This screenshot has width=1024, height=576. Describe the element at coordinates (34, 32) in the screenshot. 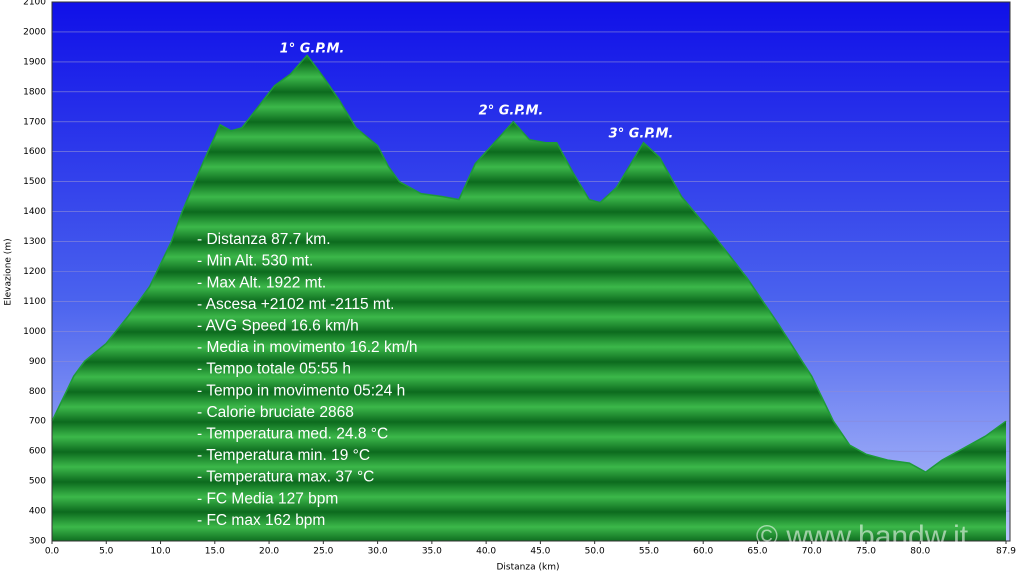

I see `y-tick-label: 2000` at that location.